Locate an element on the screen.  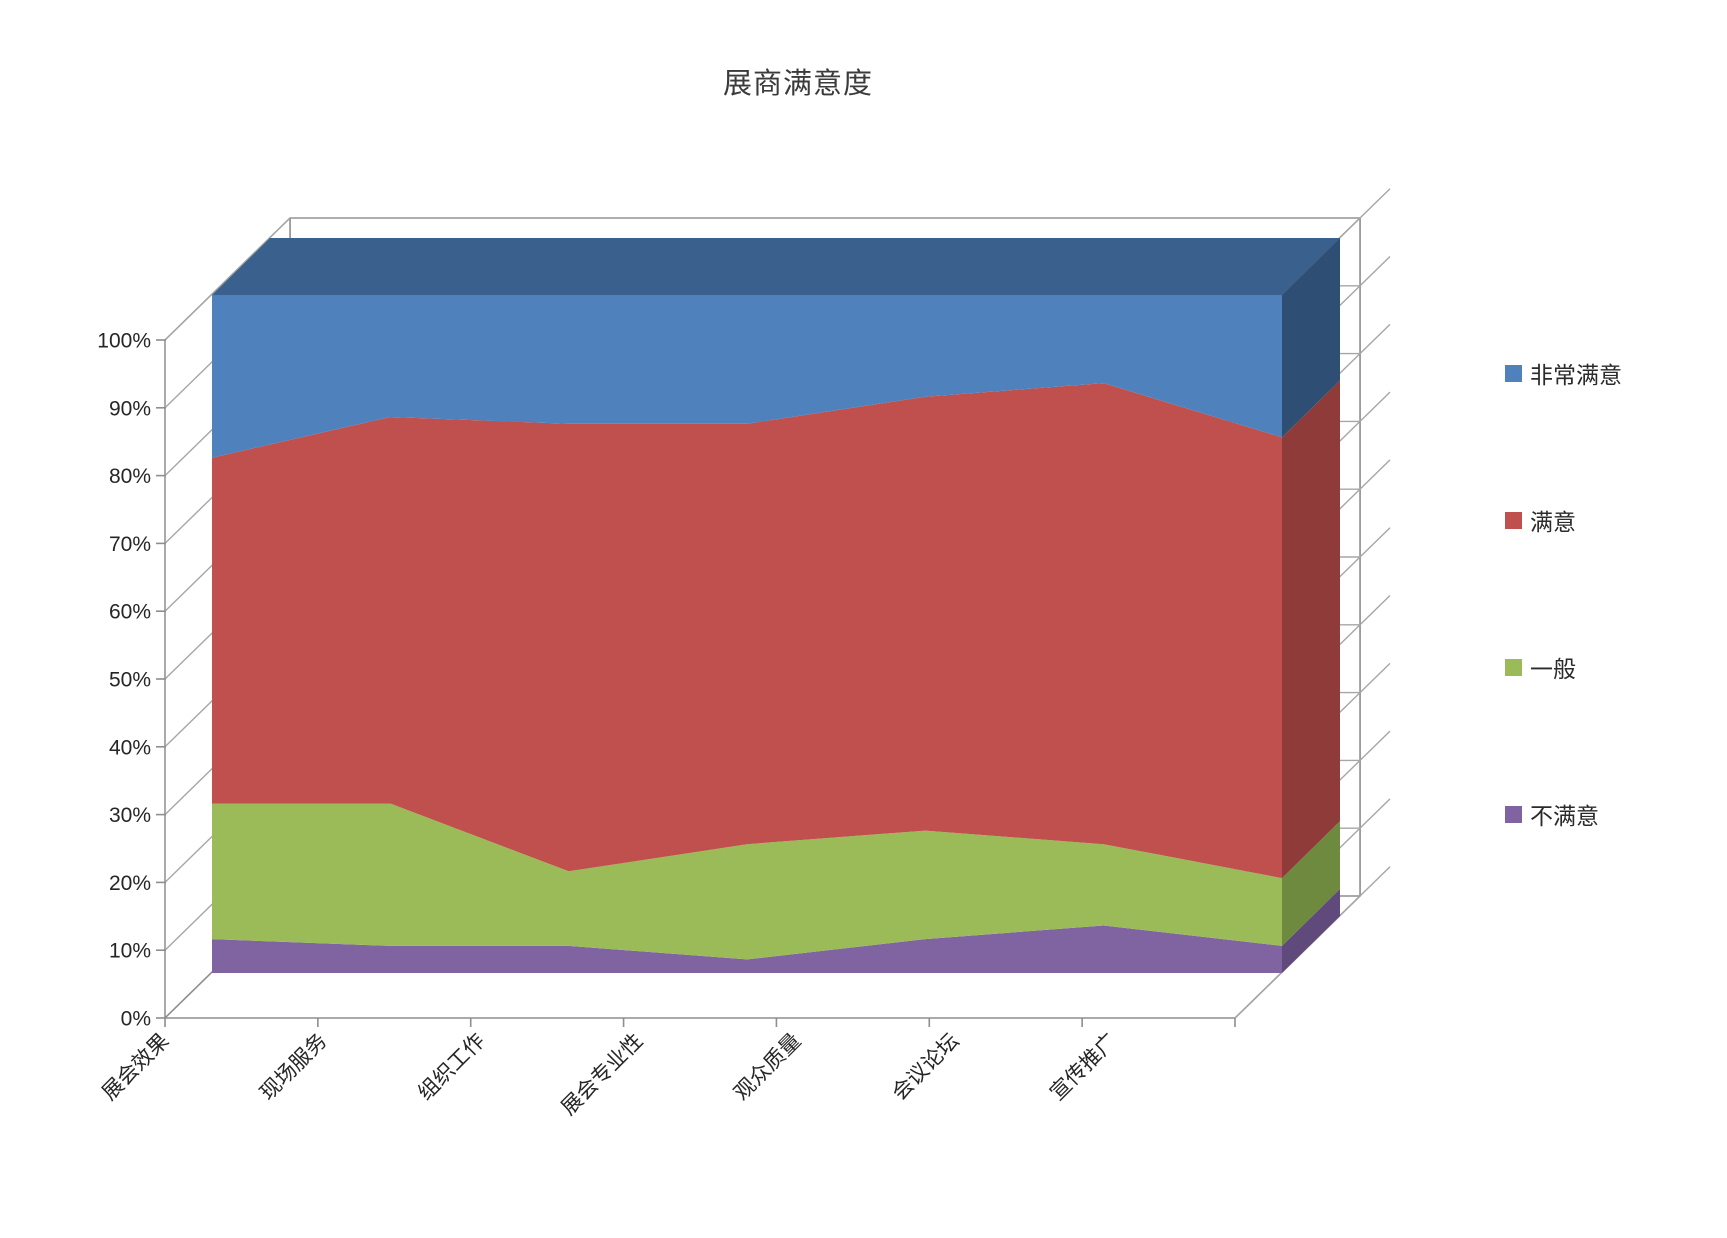
x-axis-label: 展会效果 is located at coordinates (136, 1067).